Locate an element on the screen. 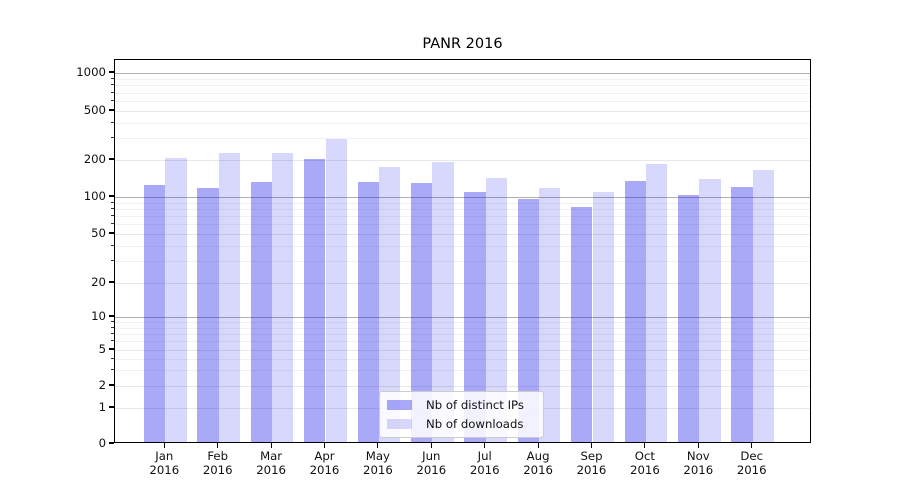  bar-downloads-mar is located at coordinates (283, 297).